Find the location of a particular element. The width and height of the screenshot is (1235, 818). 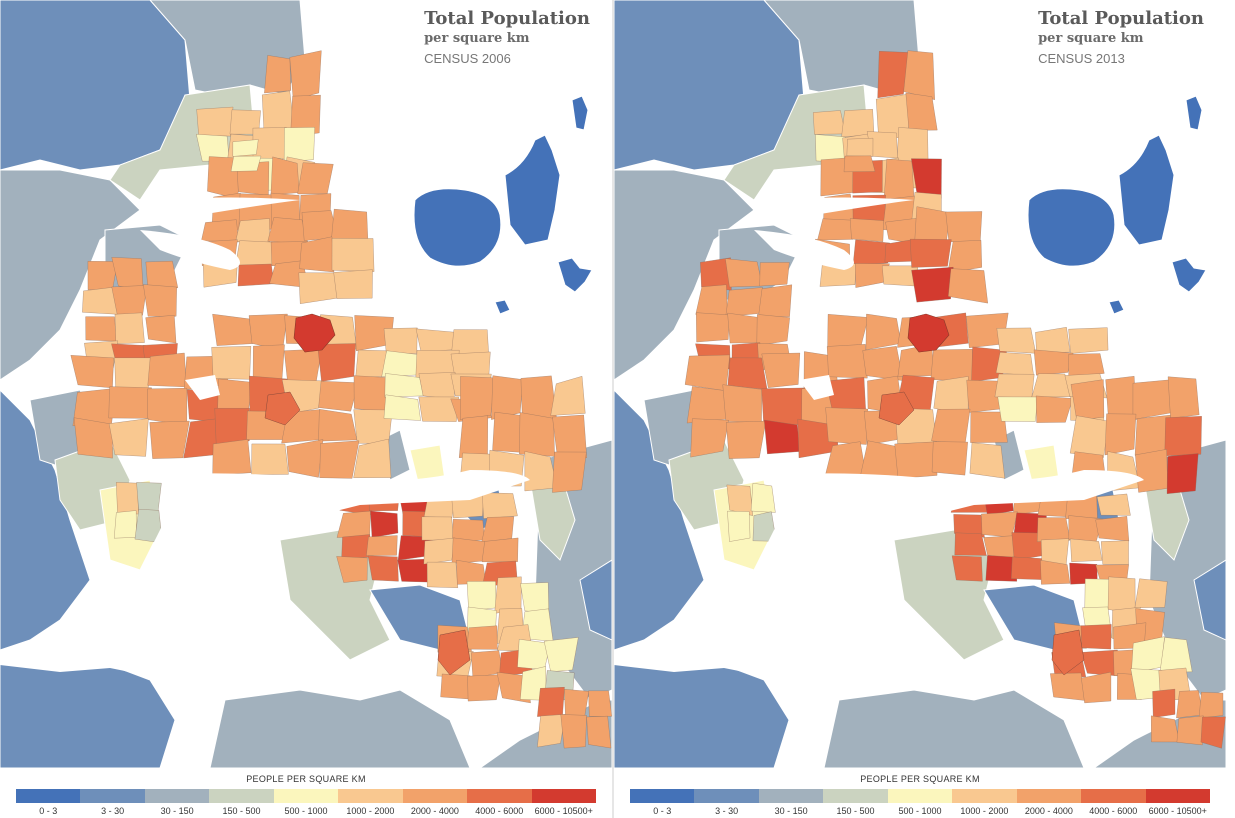

legend-color-bar is located at coordinates (306, 796).